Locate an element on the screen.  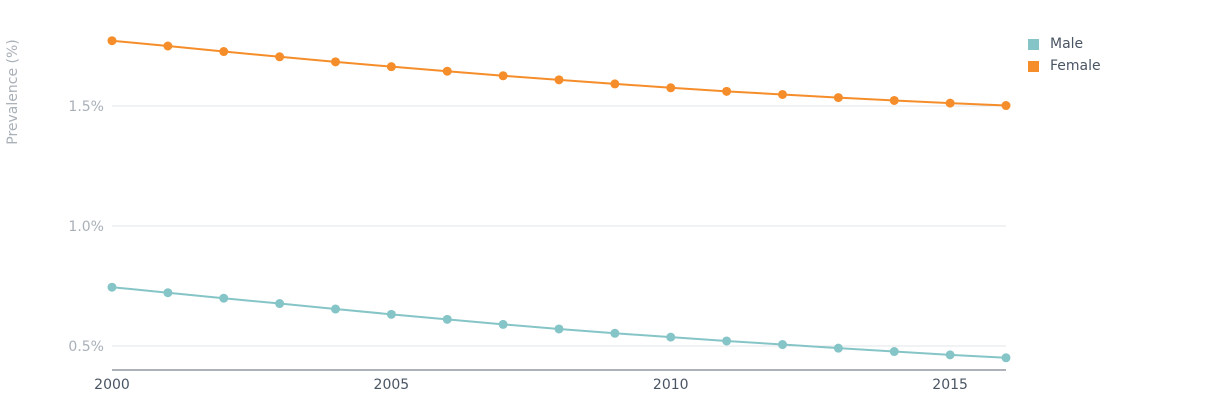
x-tick-label: 2015 is located at coordinates (950, 385).